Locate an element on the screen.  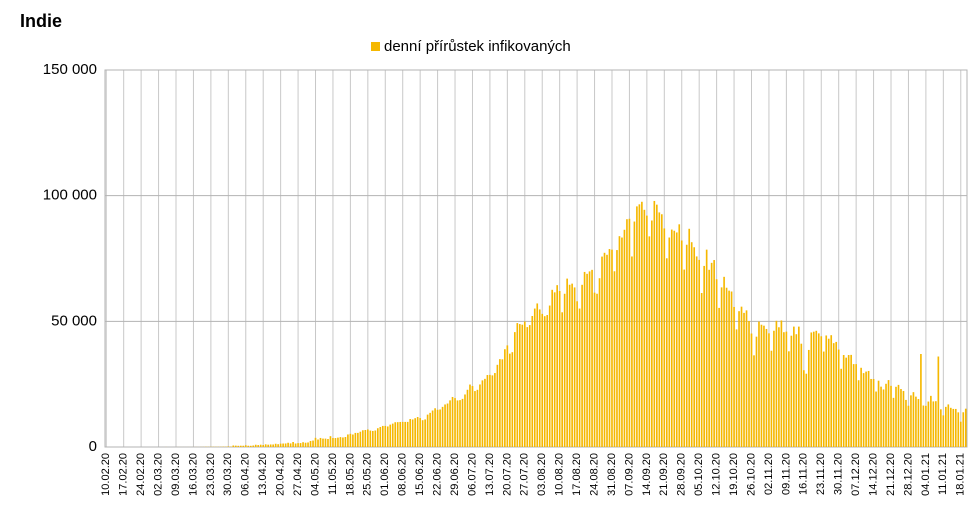
x-tick-label: 05.10.20 is located at coordinates (699, 474).